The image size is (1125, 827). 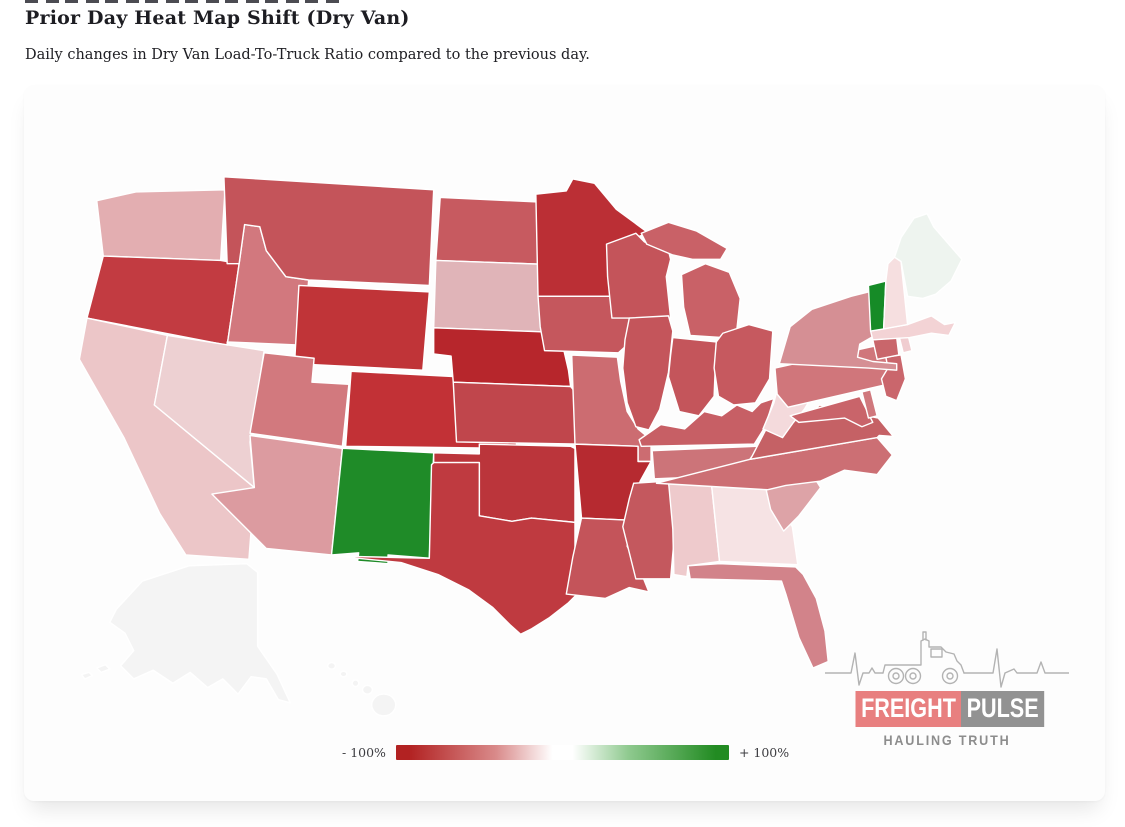 What do you see at coordinates (161, 225) in the screenshot?
I see `state-WA: Washington` at bounding box center [161, 225].